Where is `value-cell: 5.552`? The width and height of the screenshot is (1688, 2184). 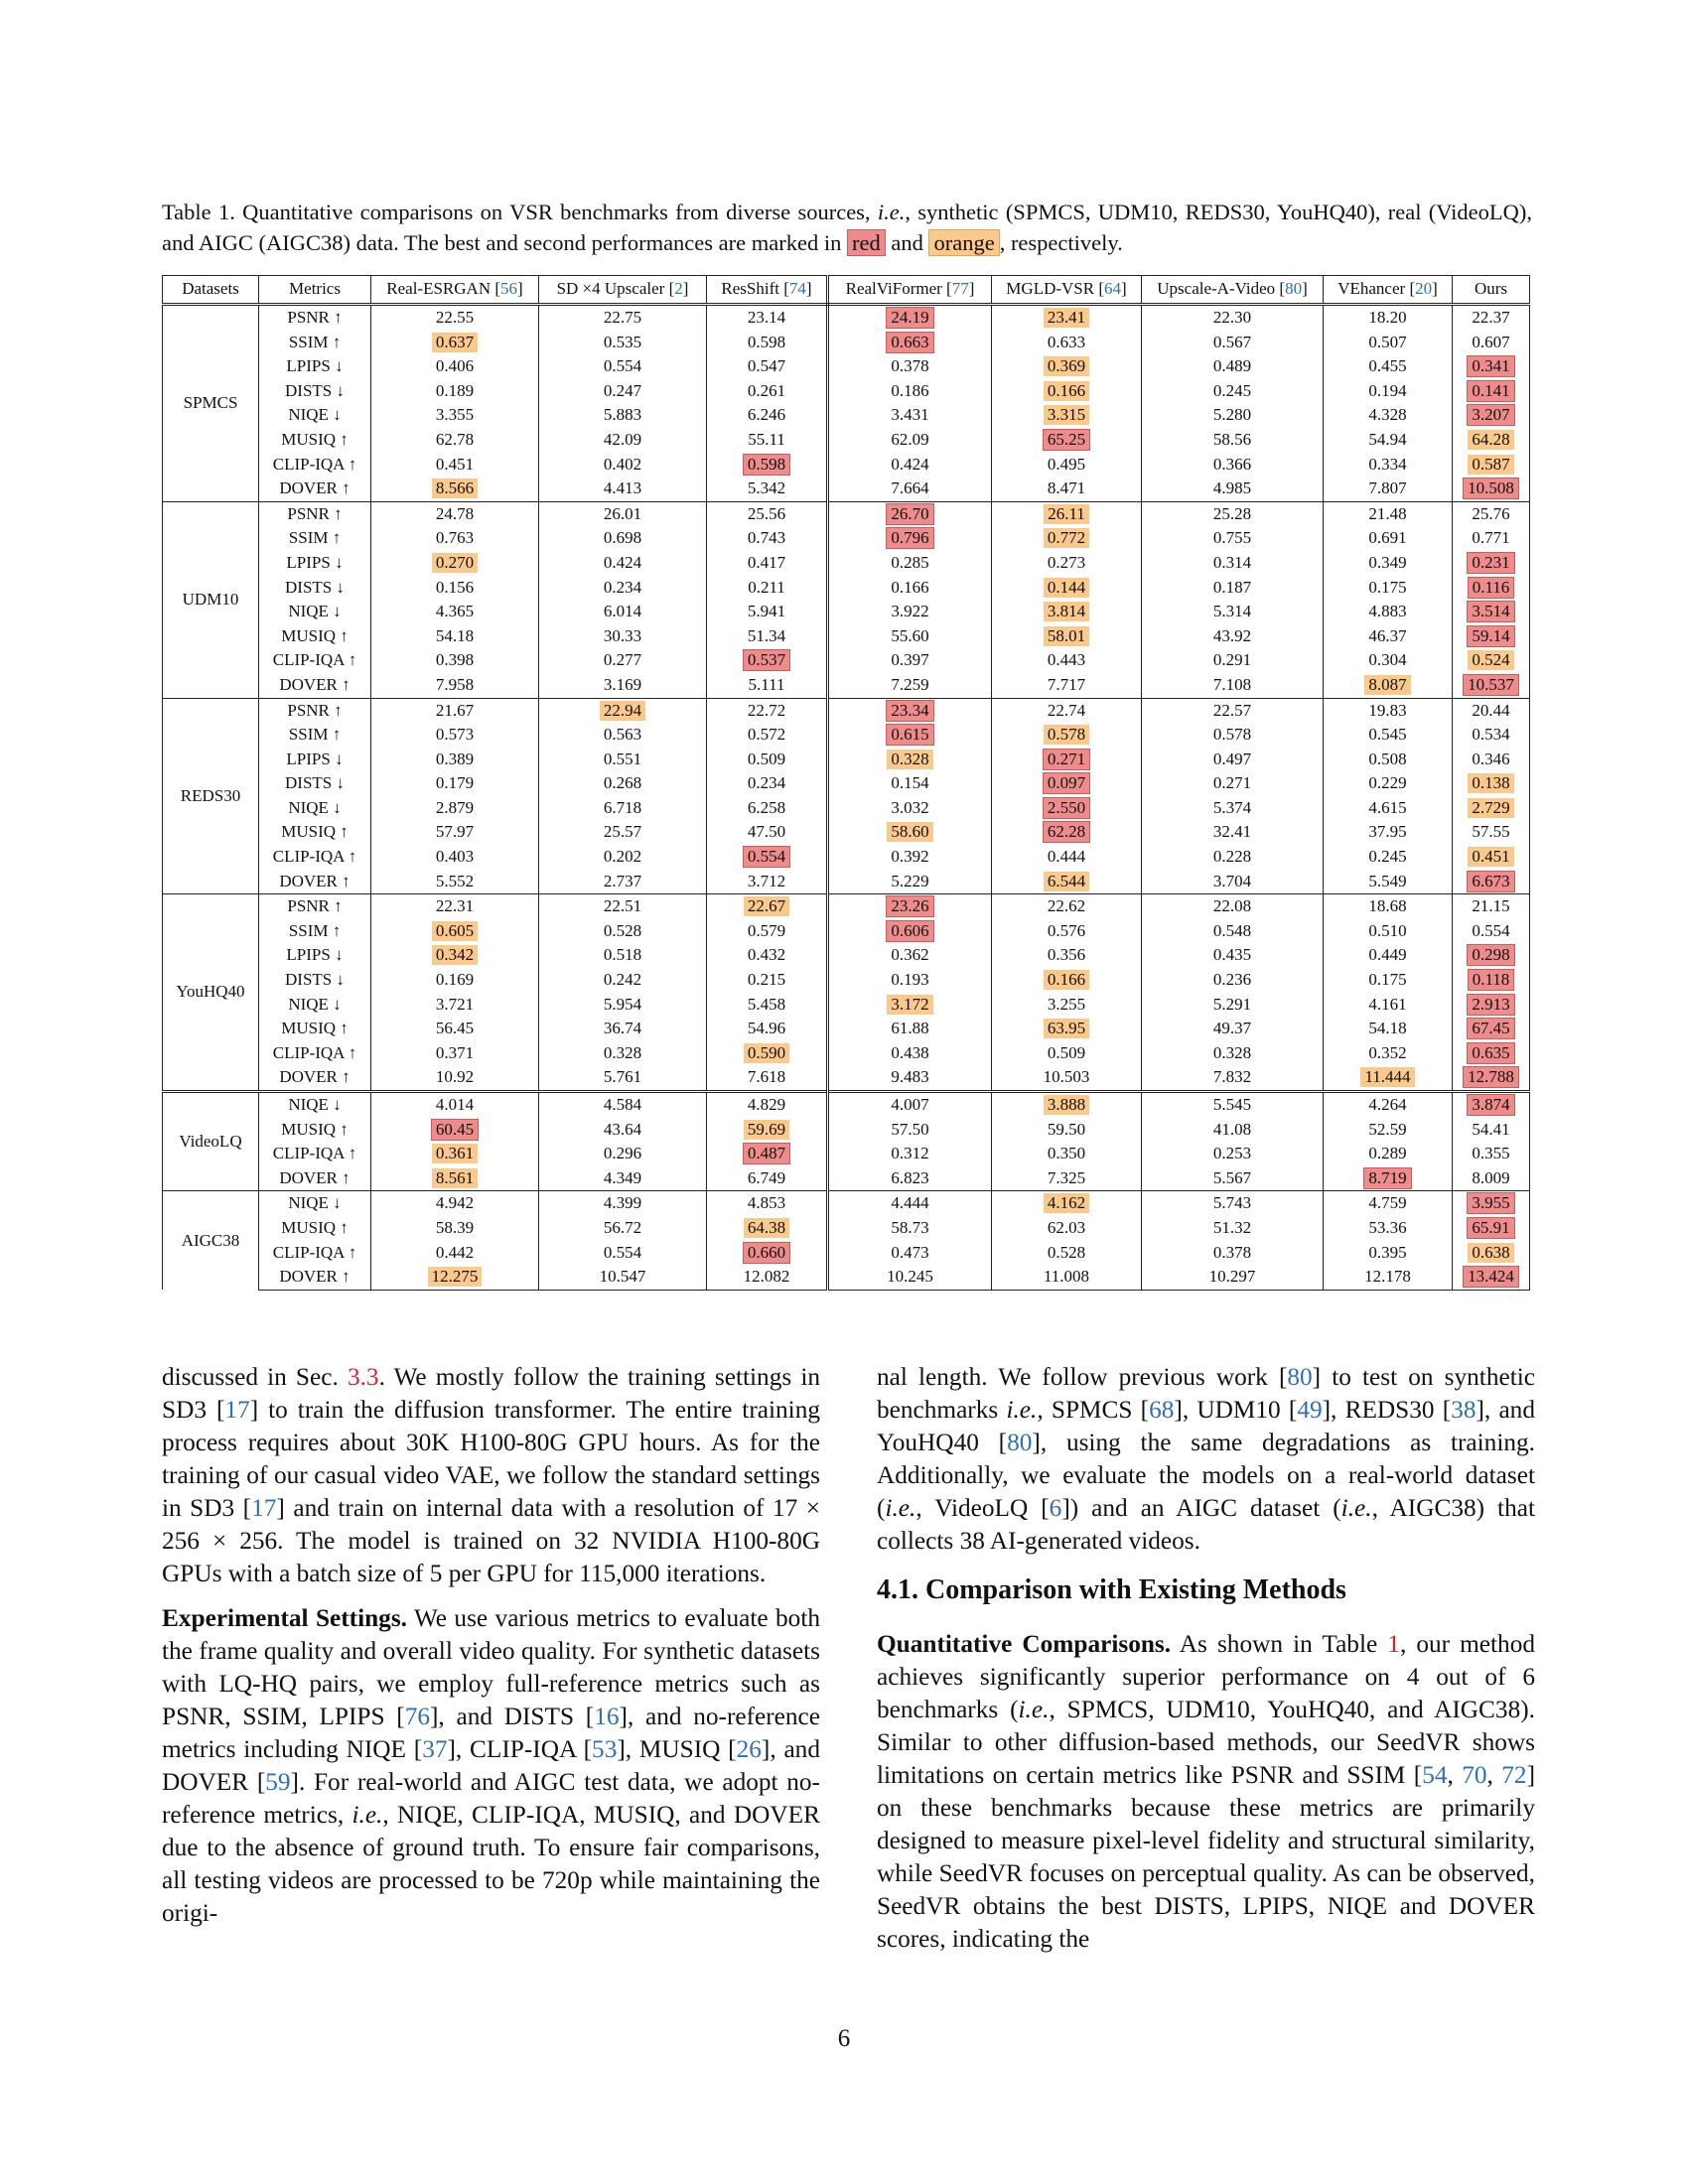
value-cell: 5.552 is located at coordinates (454, 881).